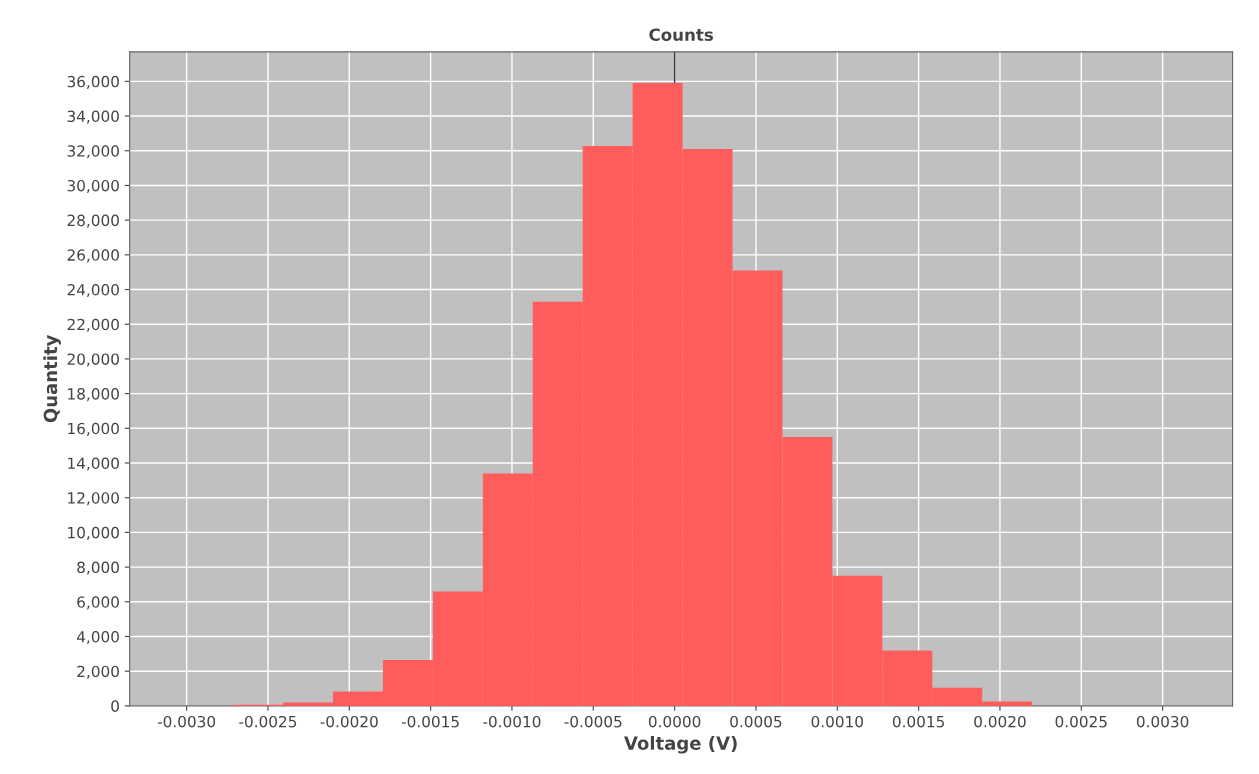  What do you see at coordinates (512, 721) in the screenshot?
I see `x-tick-label: -0.0010` at bounding box center [512, 721].